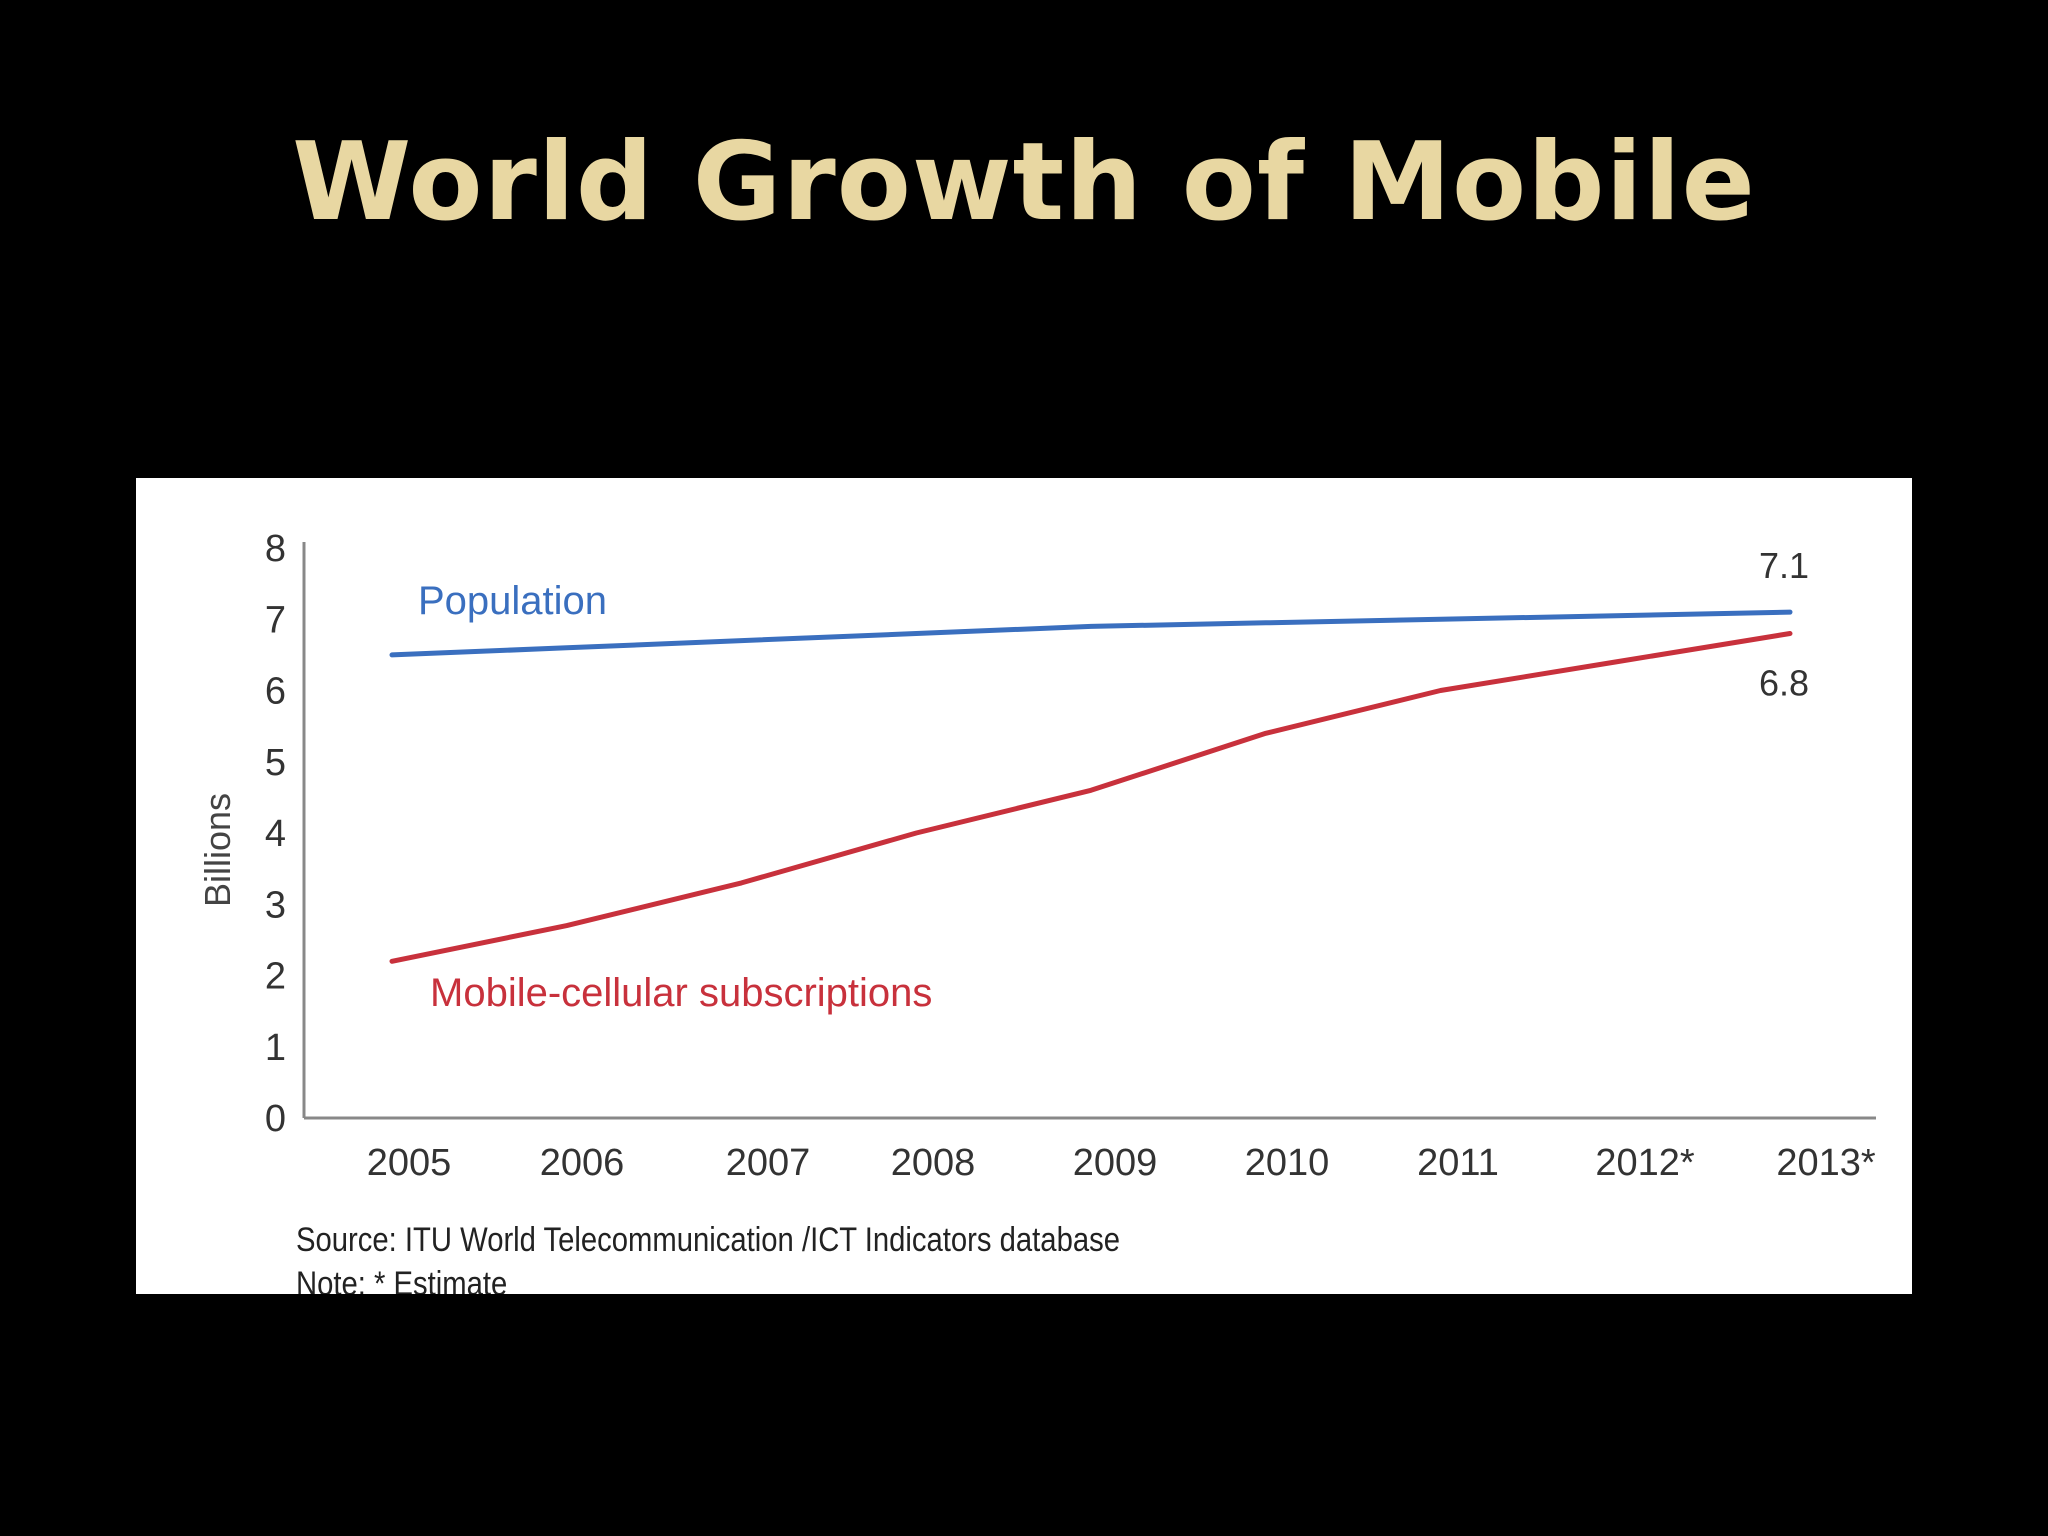  I want to click on series-label-population: Population, so click(512, 601).